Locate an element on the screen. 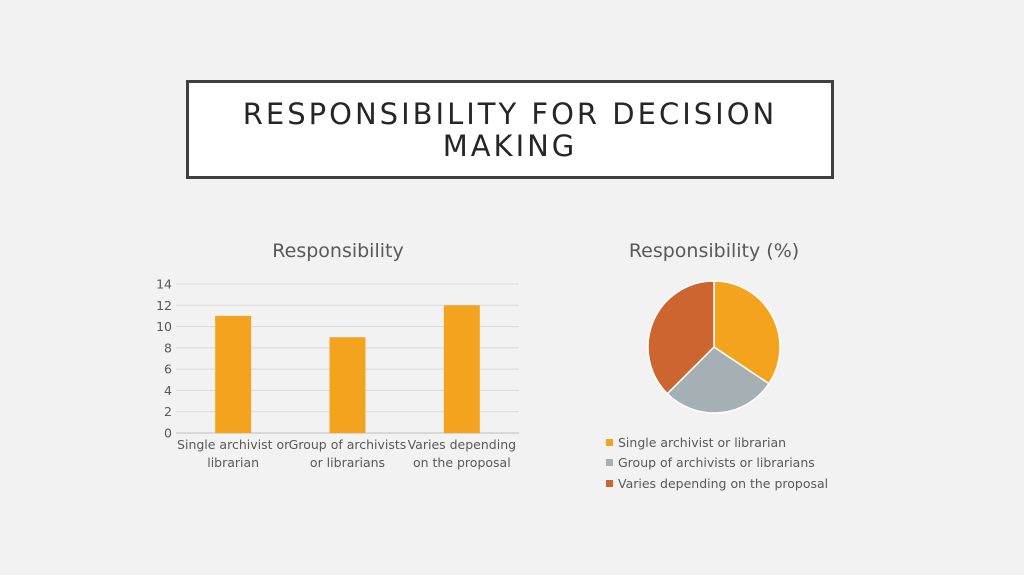 The image size is (1024, 575). y-tick-label: 4 is located at coordinates (168, 390).